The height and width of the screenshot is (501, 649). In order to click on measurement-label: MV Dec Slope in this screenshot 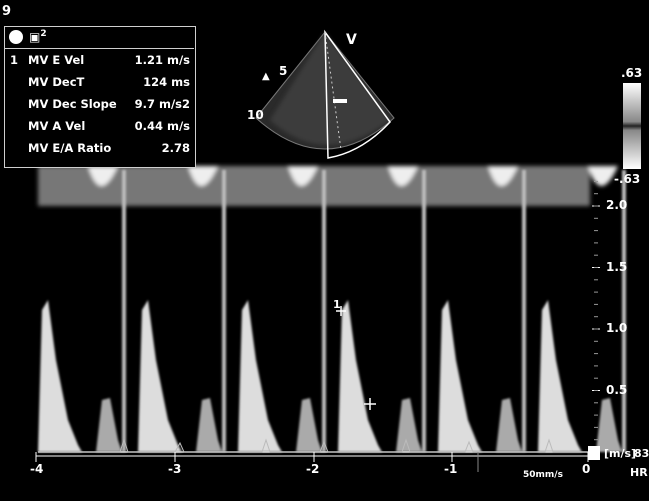, I will do `click(72, 104)`.